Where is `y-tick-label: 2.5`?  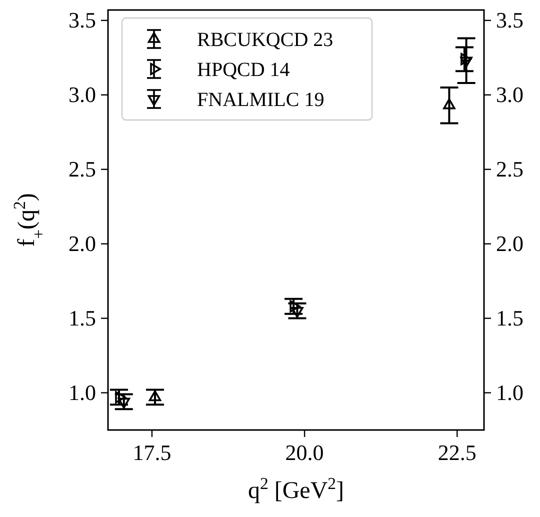
y-tick-label: 2.5 is located at coordinates (82, 169).